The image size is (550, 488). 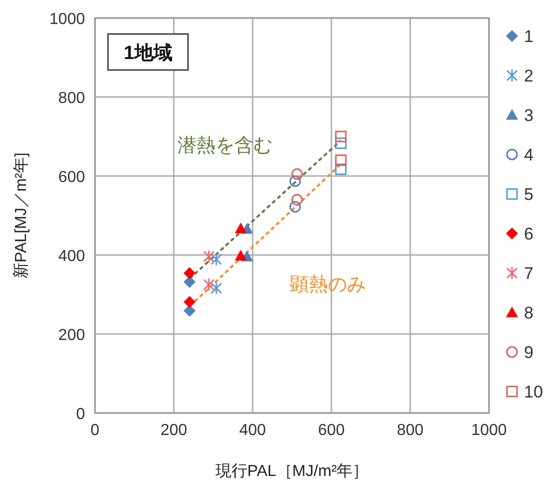 I want to click on y-tick-label: 800, so click(x=72, y=98).